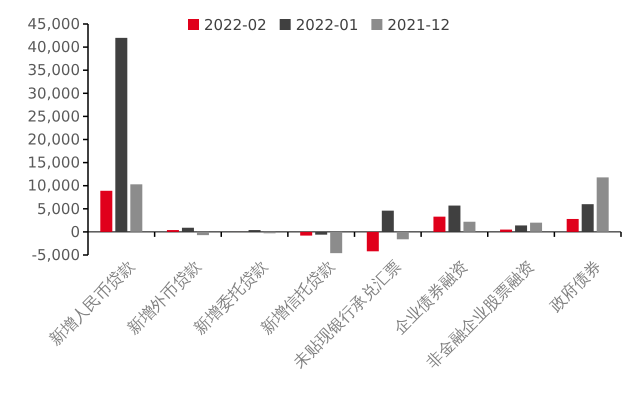  Describe the element at coordinates (327, 25) in the screenshot. I see `legend-label: 2022-01` at that location.